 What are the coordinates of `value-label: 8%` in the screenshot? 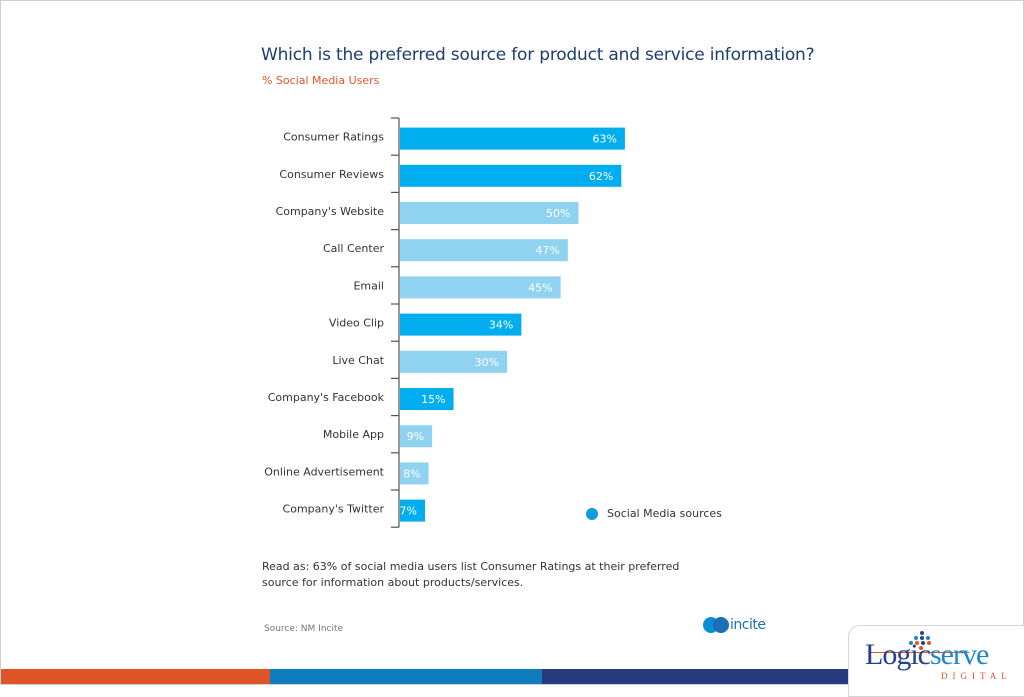 It's located at (411, 473).